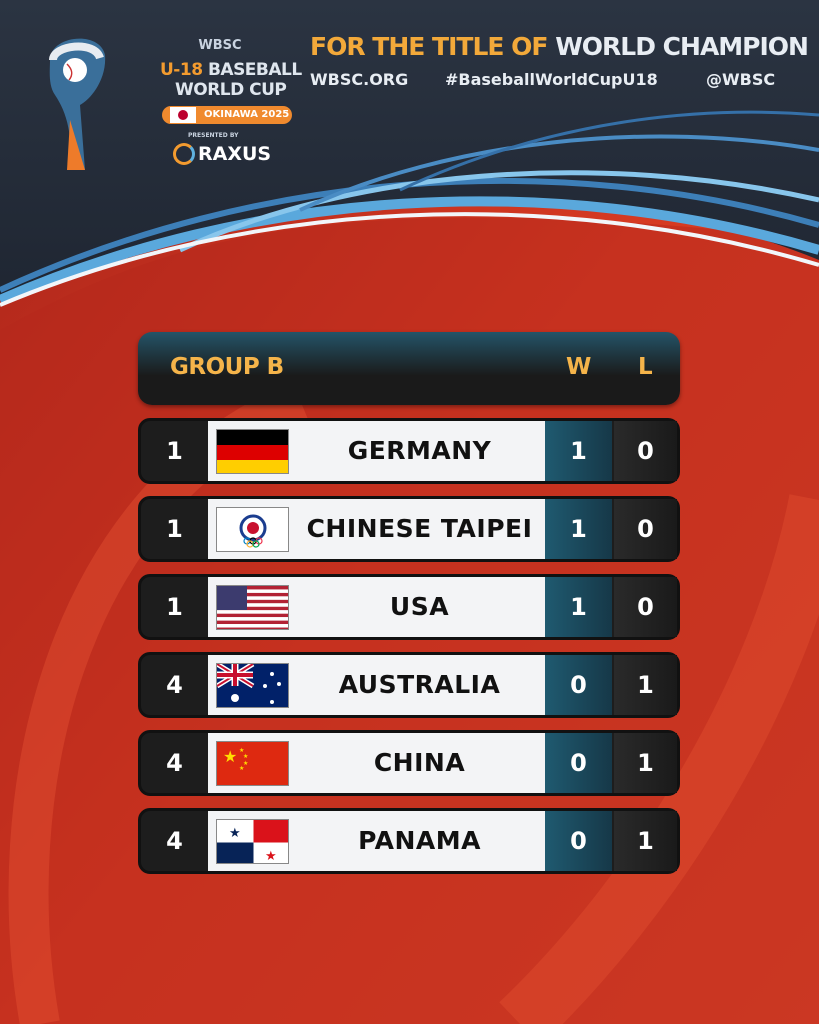 This screenshot has height=1024, width=819. I want to click on team-cell: CHINESE TAIPEI, so click(376, 529).